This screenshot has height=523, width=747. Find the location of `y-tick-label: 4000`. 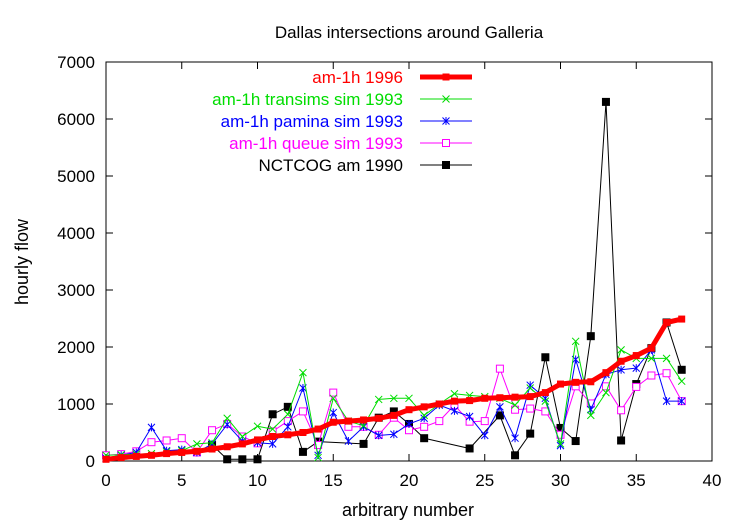

y-tick-label: 4000 is located at coordinates (76, 233).